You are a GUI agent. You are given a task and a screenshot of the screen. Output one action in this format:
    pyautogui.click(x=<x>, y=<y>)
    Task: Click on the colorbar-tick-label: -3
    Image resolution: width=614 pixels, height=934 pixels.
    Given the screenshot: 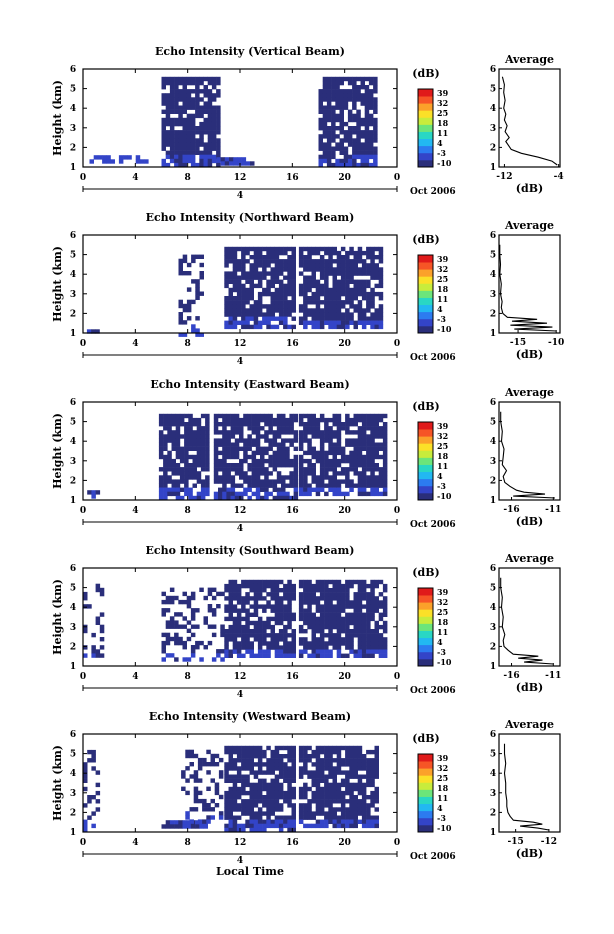 What is the action you would take?
    pyautogui.click(x=441, y=652)
    